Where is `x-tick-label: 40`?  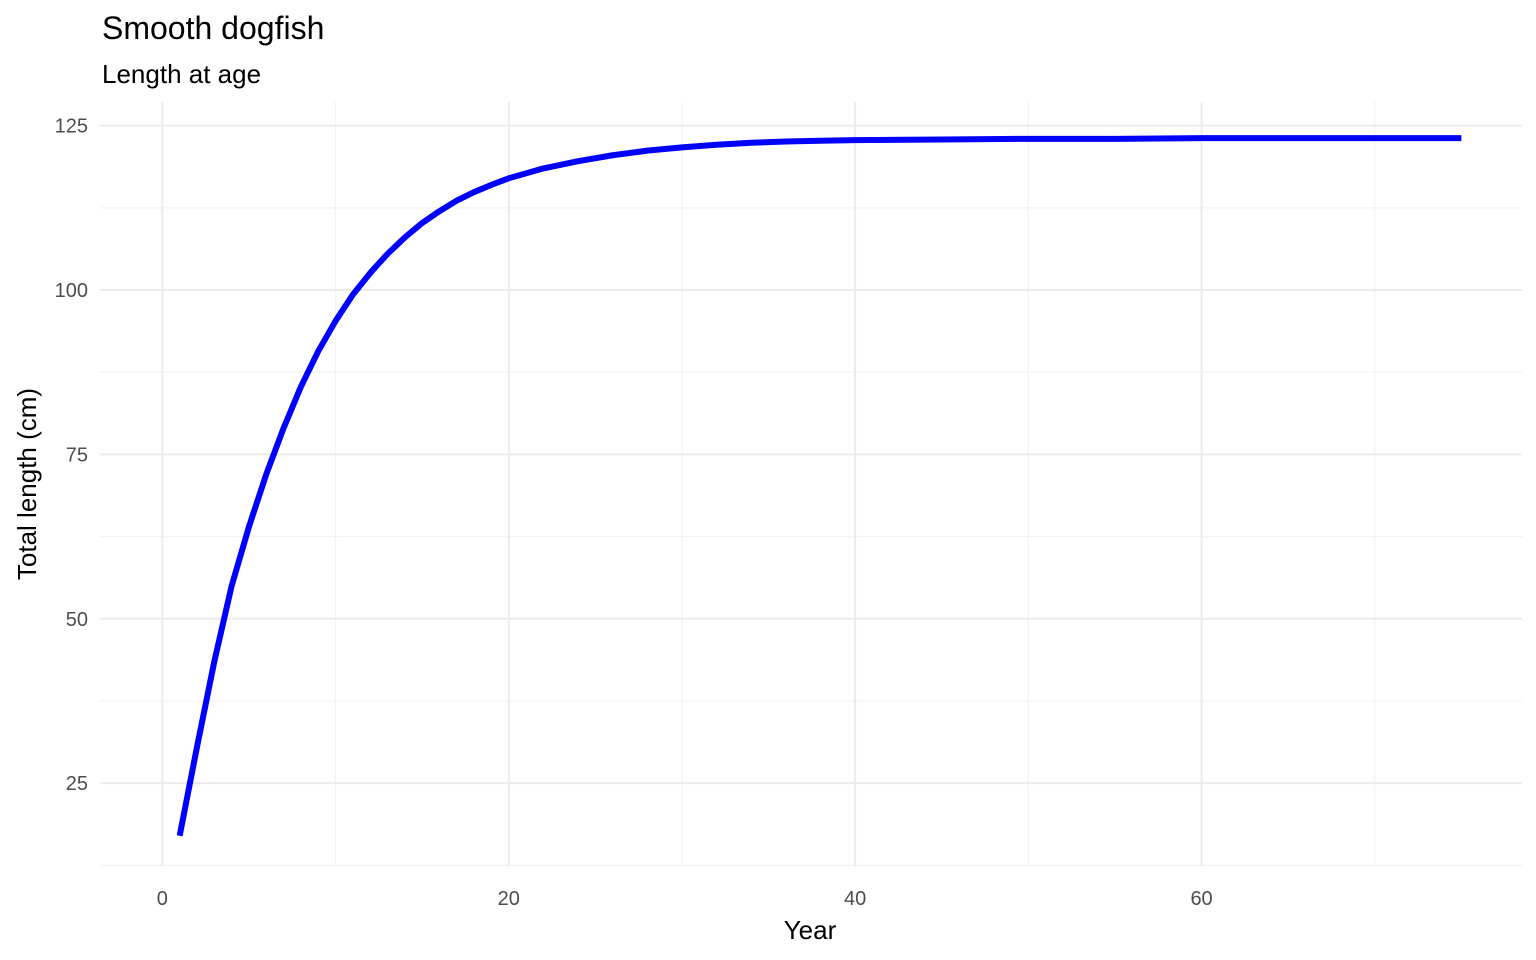
x-tick-label: 40 is located at coordinates (855, 899).